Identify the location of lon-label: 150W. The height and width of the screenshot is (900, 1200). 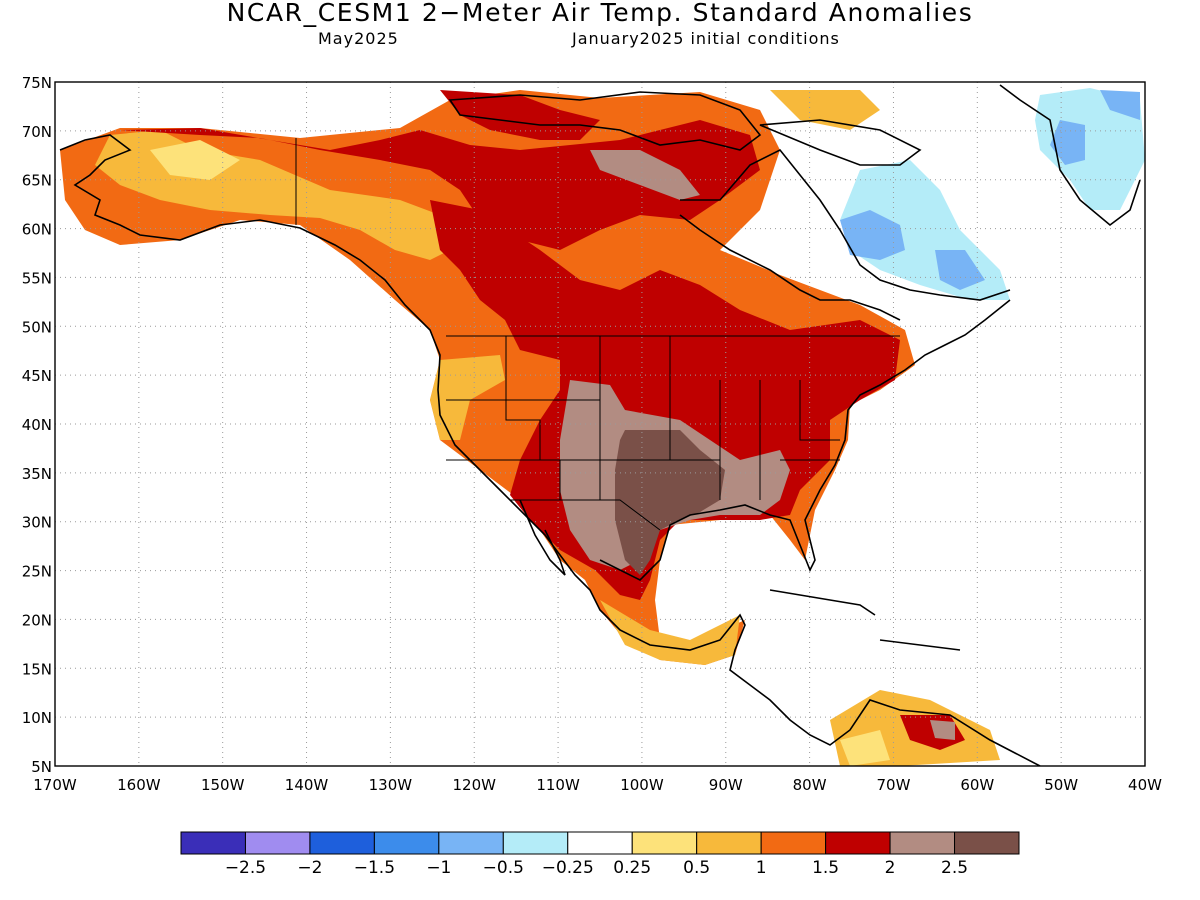
(223, 785).